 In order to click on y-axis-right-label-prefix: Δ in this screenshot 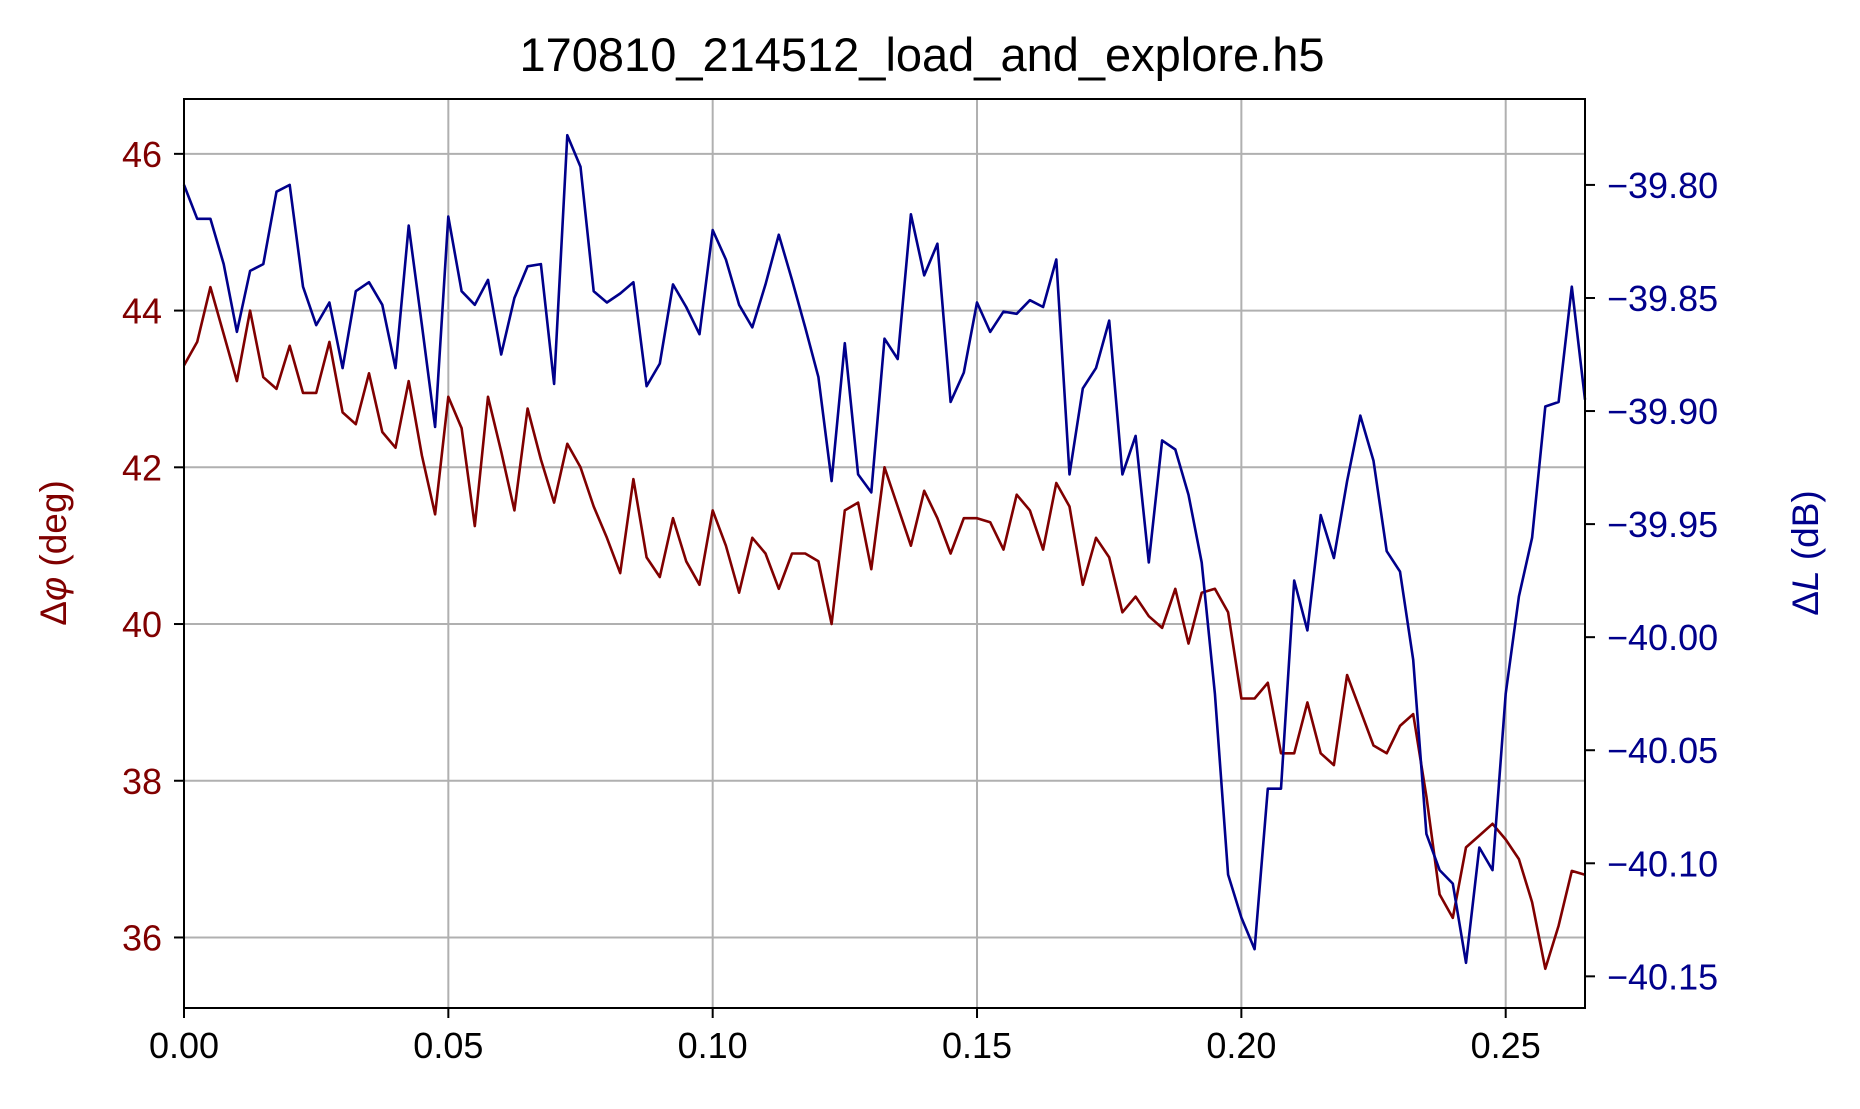, I will do `click(1805, 603)`.